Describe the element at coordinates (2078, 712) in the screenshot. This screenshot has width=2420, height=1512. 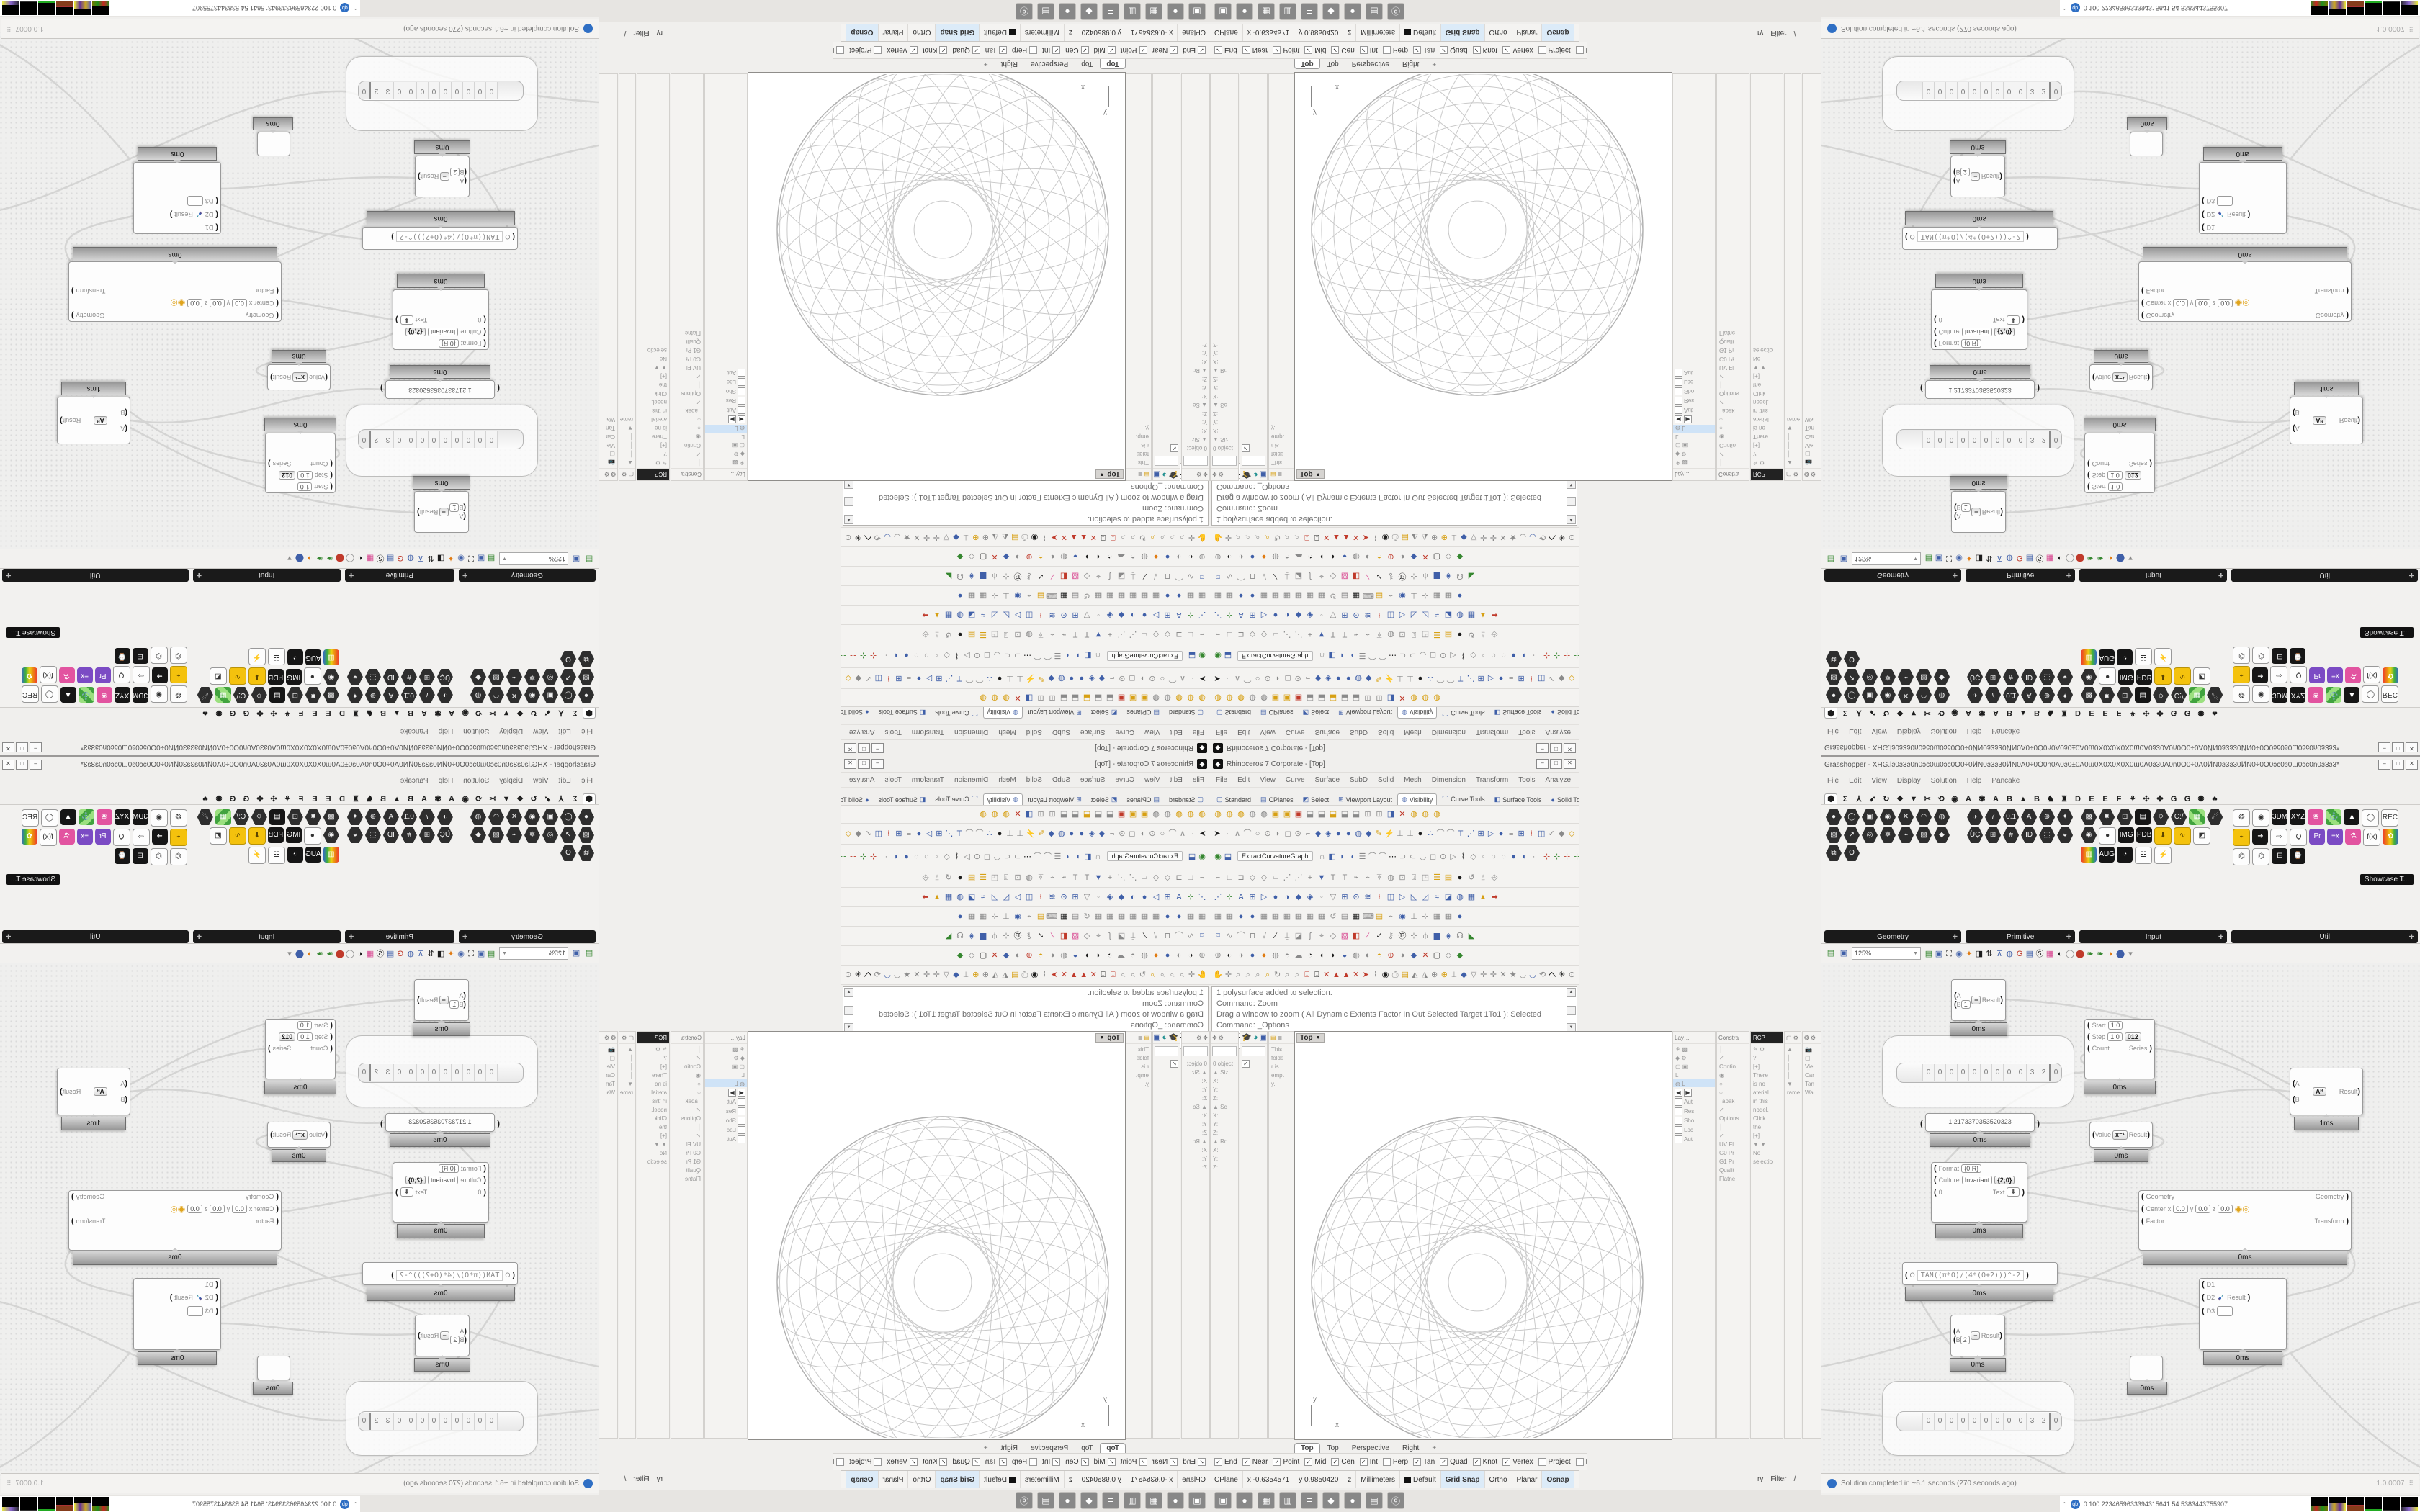
I see `component-category-tab: D` at that location.